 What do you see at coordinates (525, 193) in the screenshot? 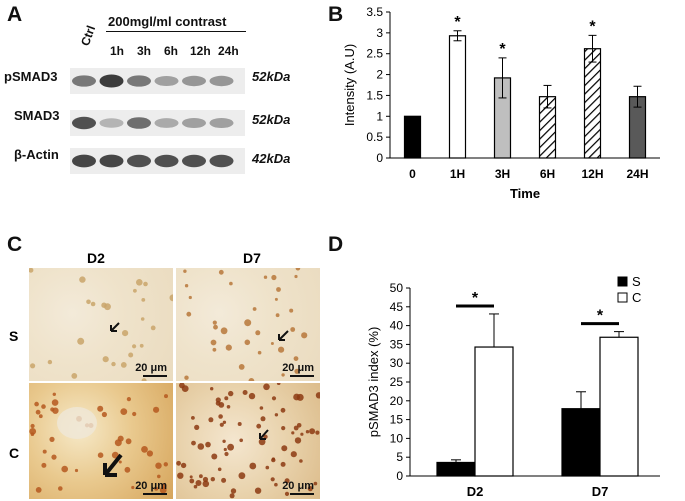
I see `x-axis-title: Time` at bounding box center [525, 193].